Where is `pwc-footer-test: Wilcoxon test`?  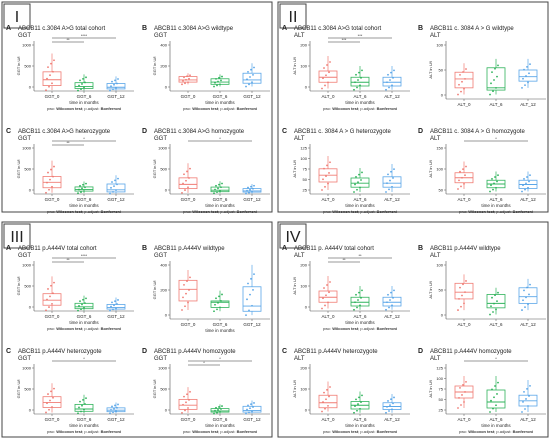 pwc-footer-test: Wilcoxon test is located at coordinates (69, 211).